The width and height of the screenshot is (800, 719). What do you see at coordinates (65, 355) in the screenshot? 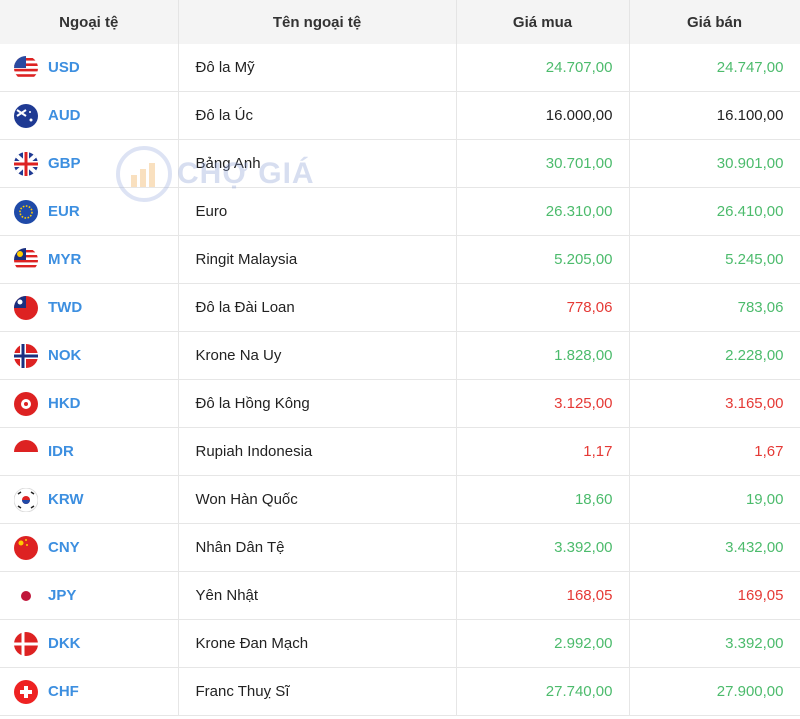
I see `currency-code: NOK` at bounding box center [65, 355].